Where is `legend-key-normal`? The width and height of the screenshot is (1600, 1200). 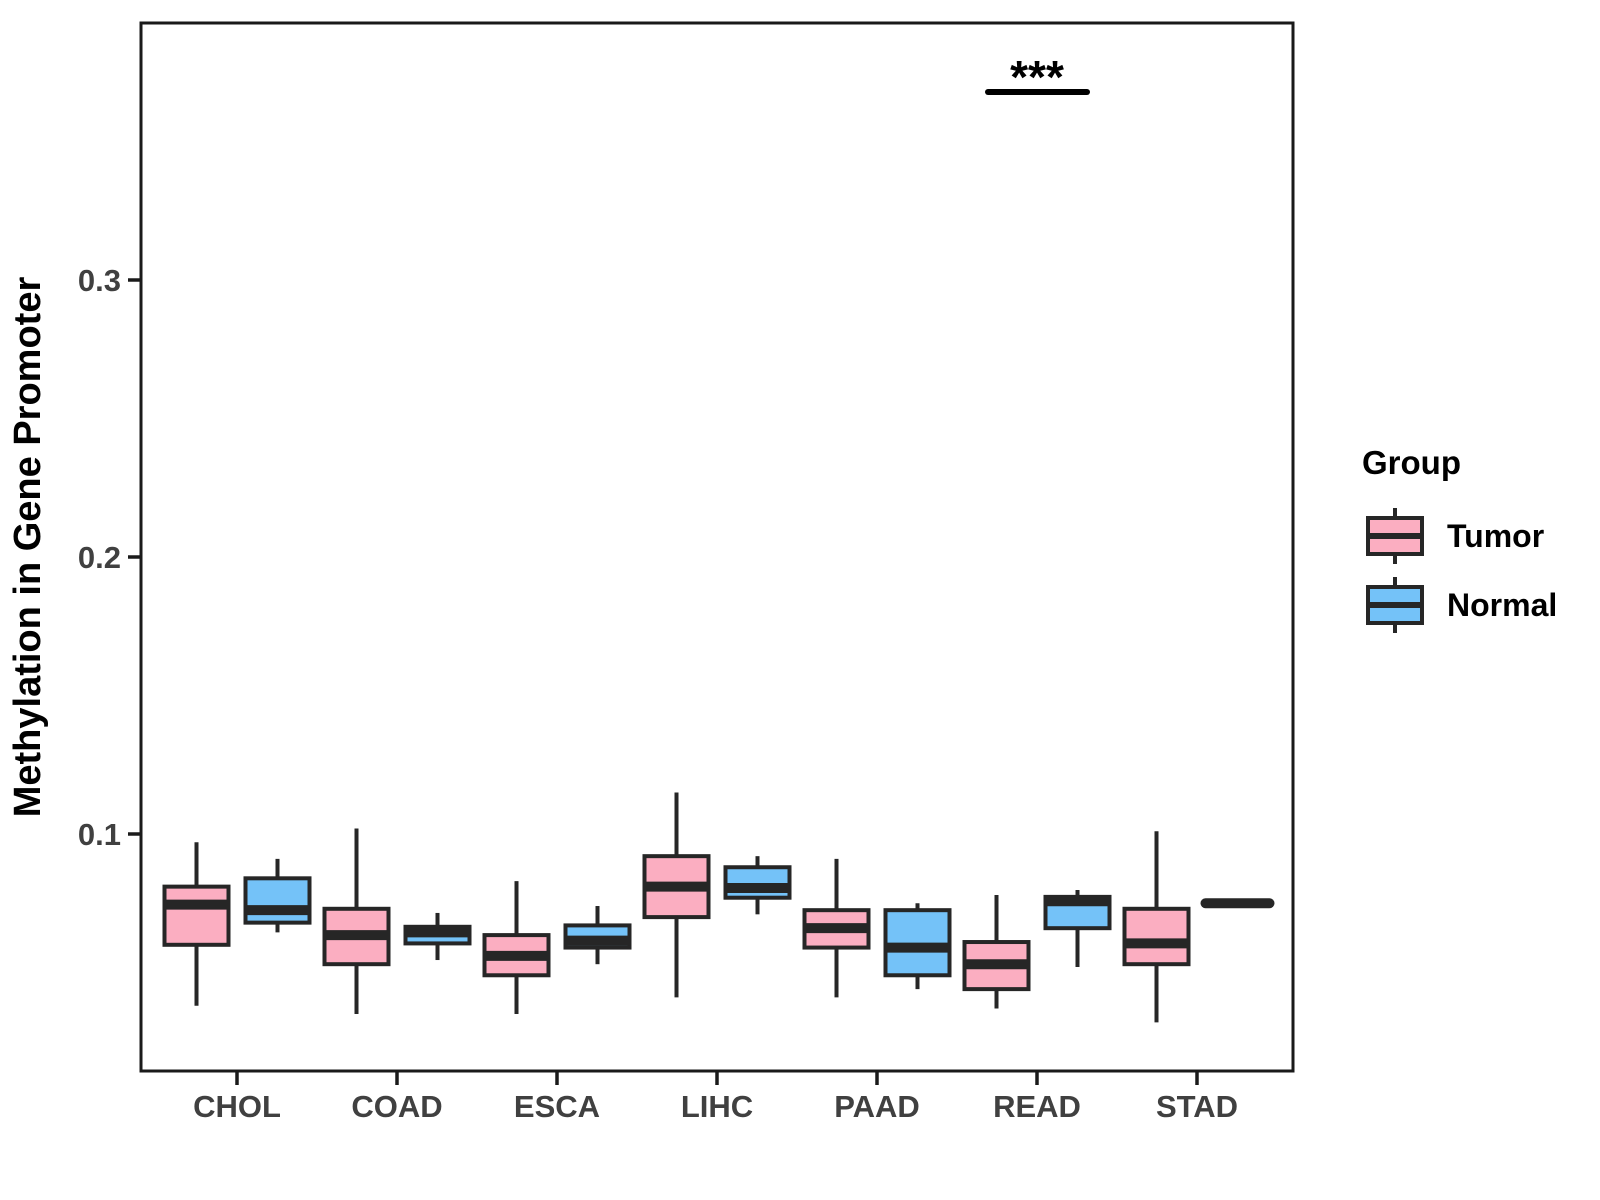
legend-key-normal is located at coordinates (1395, 605).